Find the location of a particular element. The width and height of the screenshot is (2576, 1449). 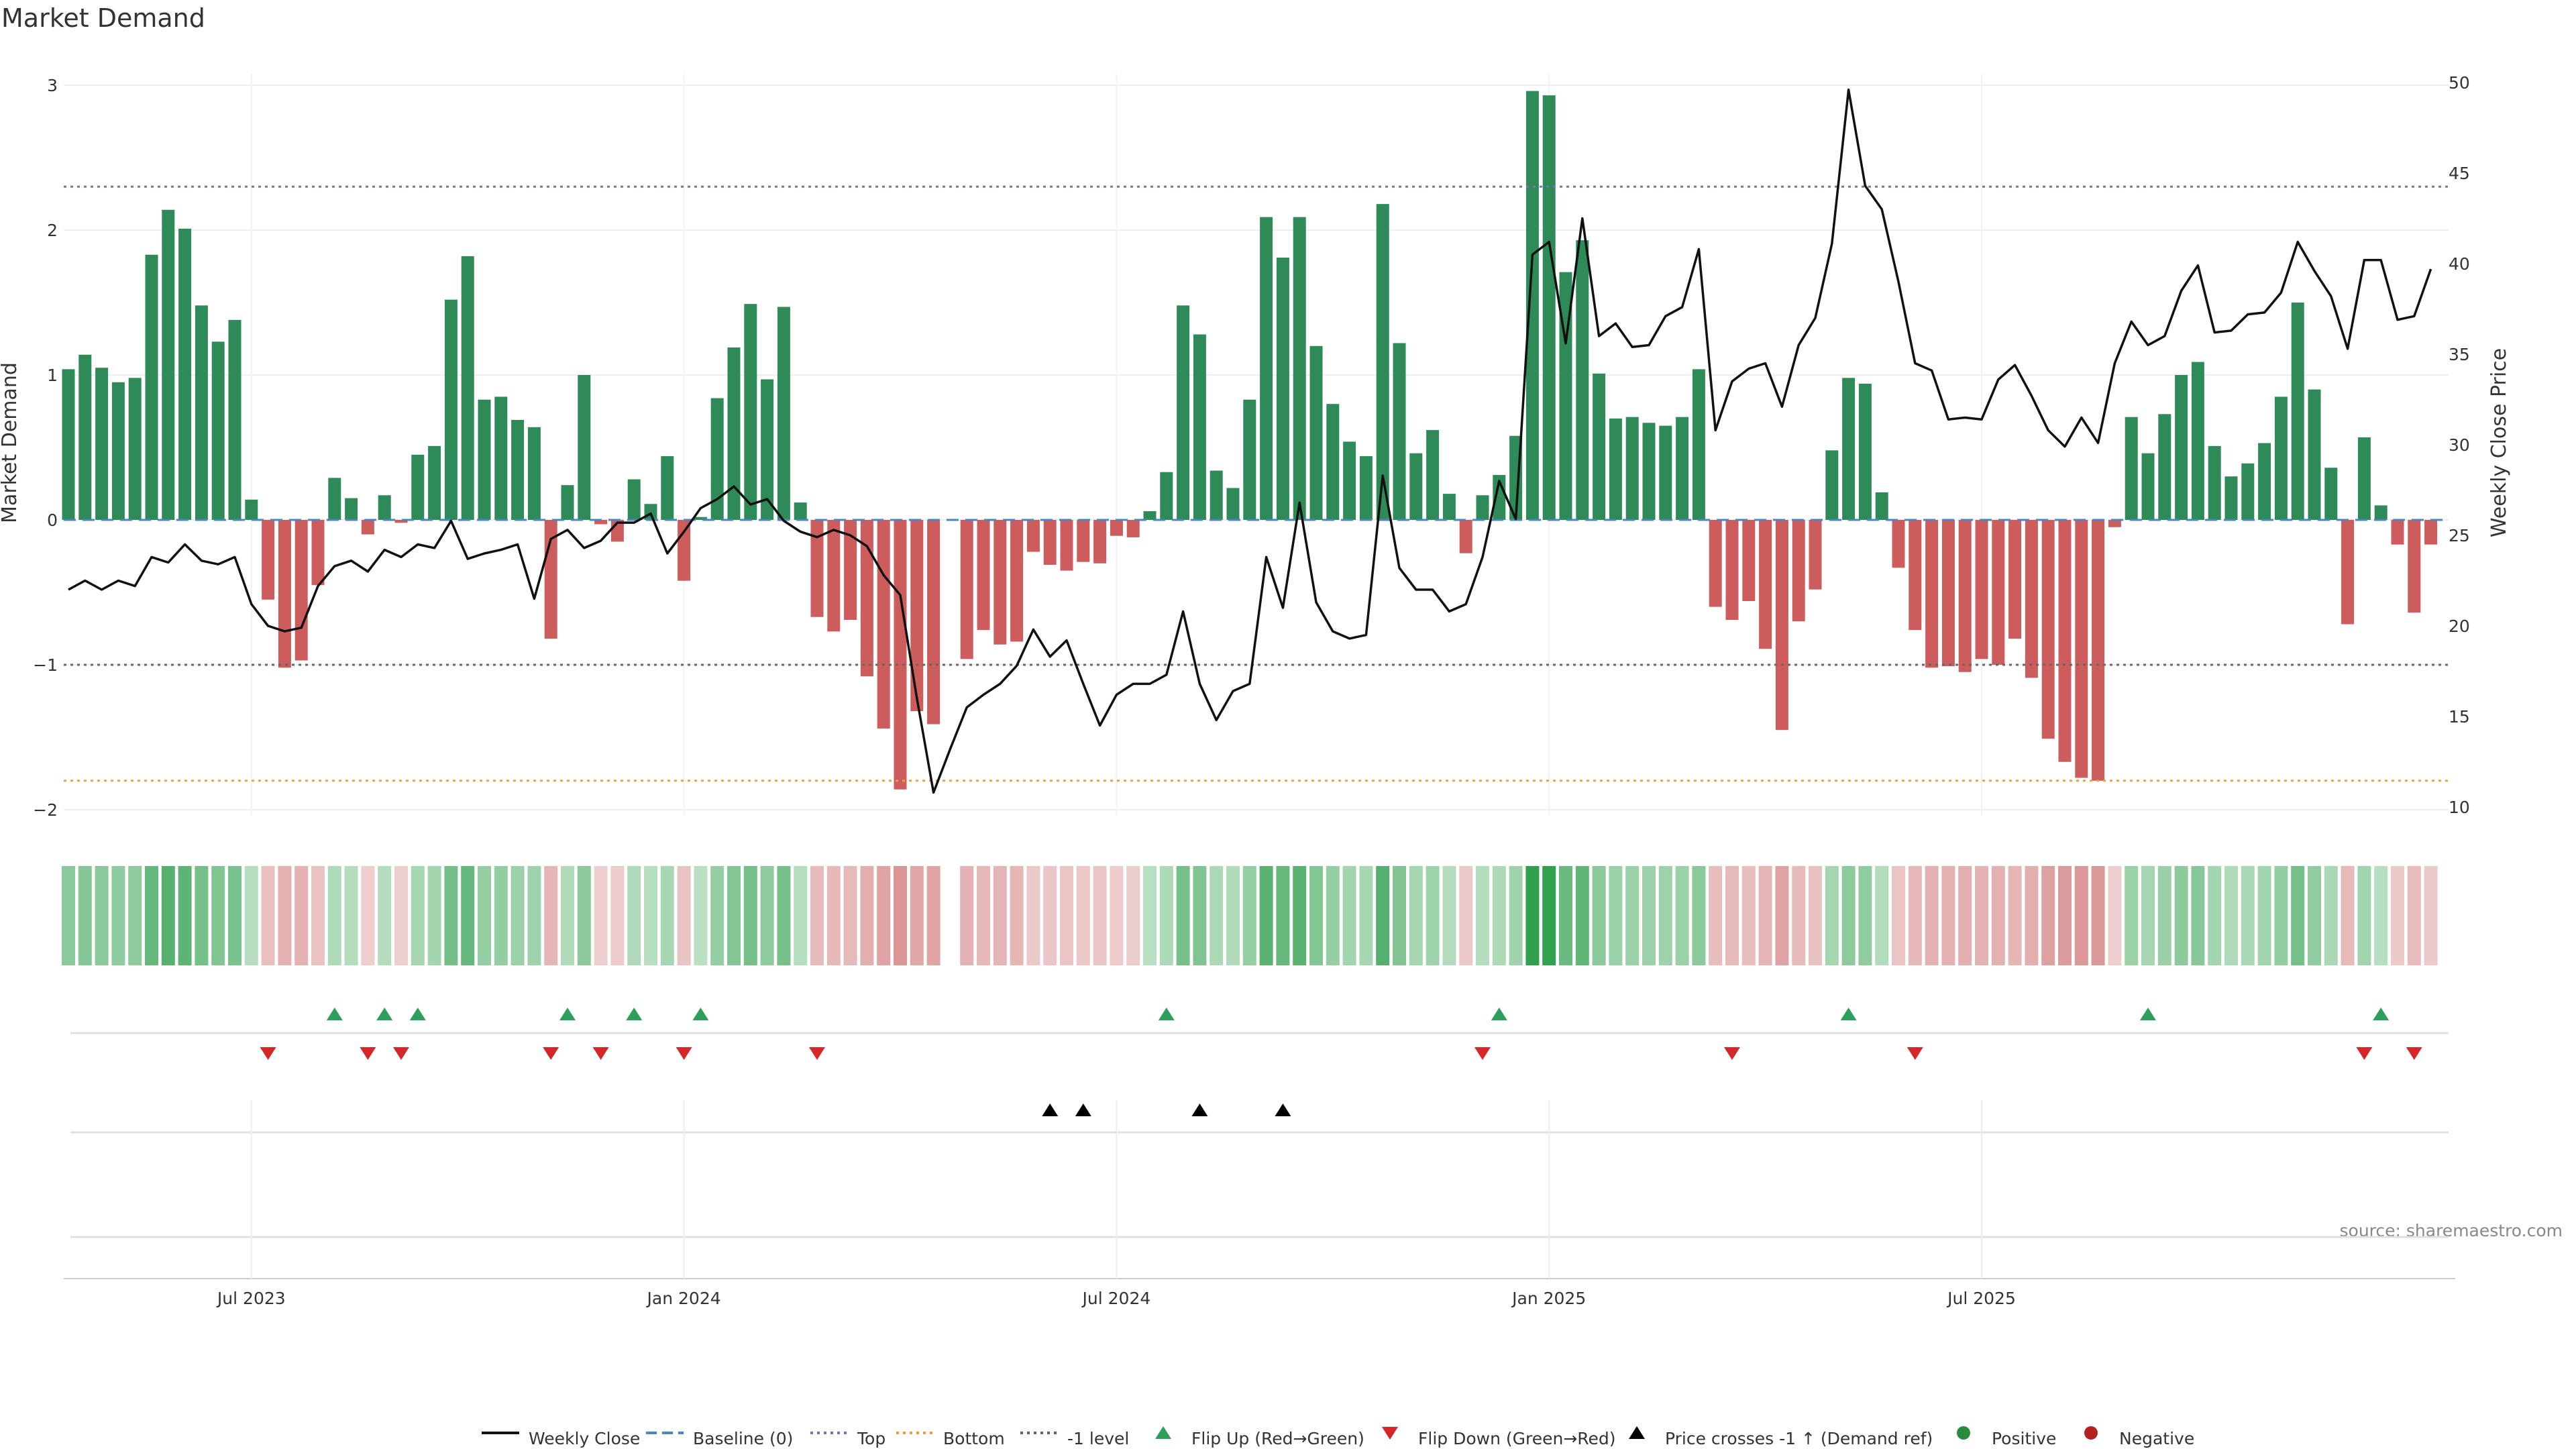

x-tick-label: Jan 2024 is located at coordinates (683, 1298).